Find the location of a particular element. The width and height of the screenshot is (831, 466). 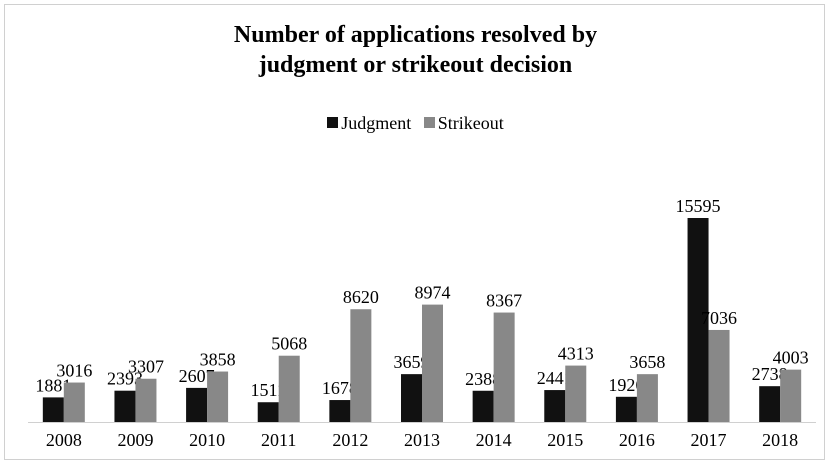

x-tick-label-2018: 2018 is located at coordinates (780, 440).